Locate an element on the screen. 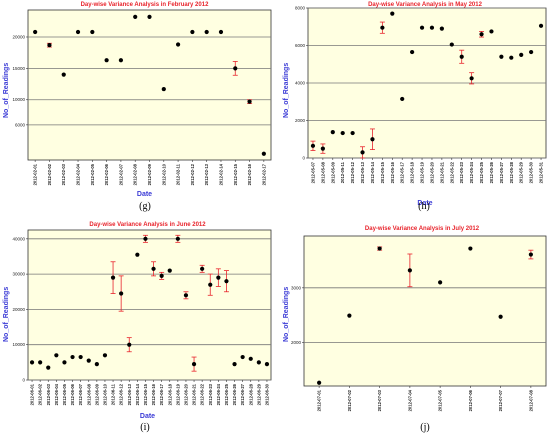  x-tick-label: 2012-05-12 is located at coordinates (352, 172).